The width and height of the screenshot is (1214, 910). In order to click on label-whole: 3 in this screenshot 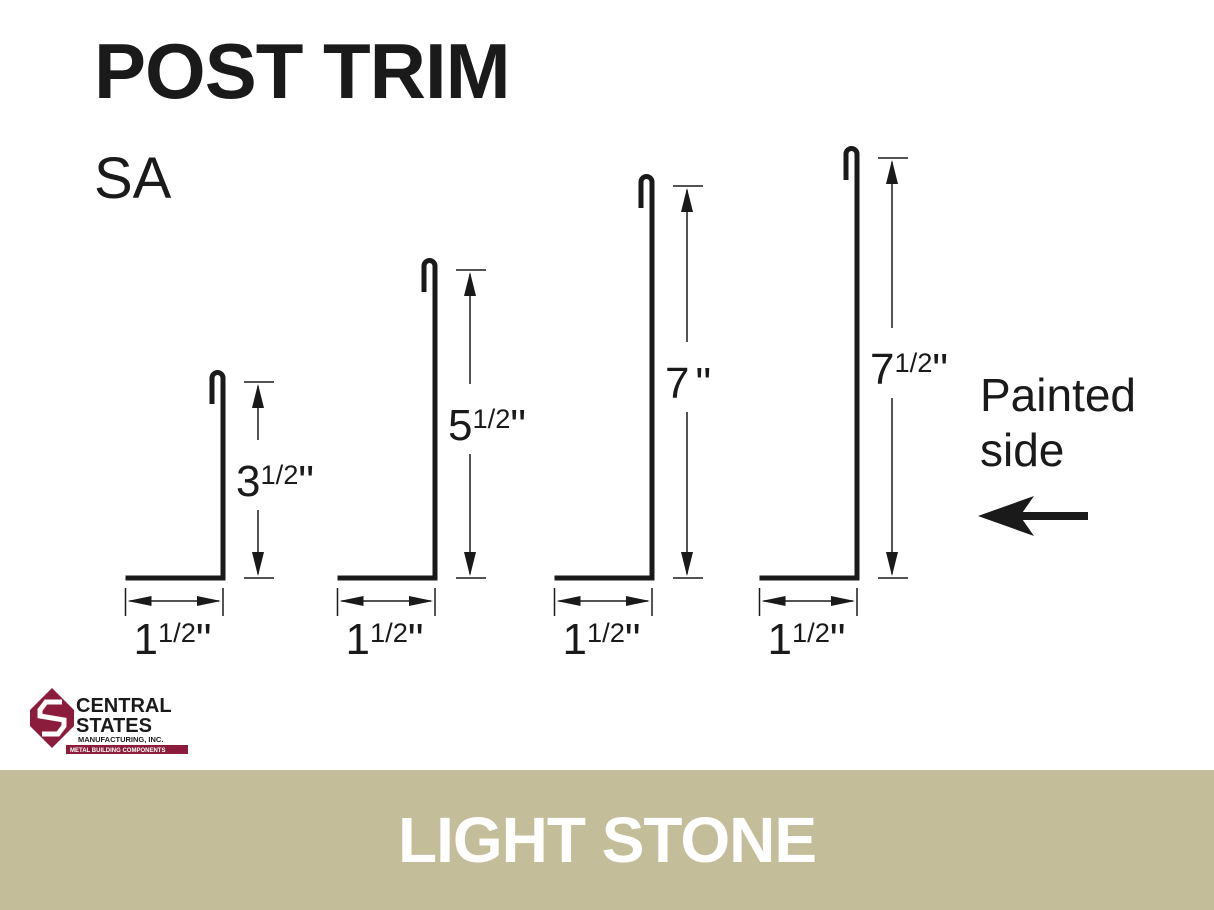, I will do `click(248, 481)`.